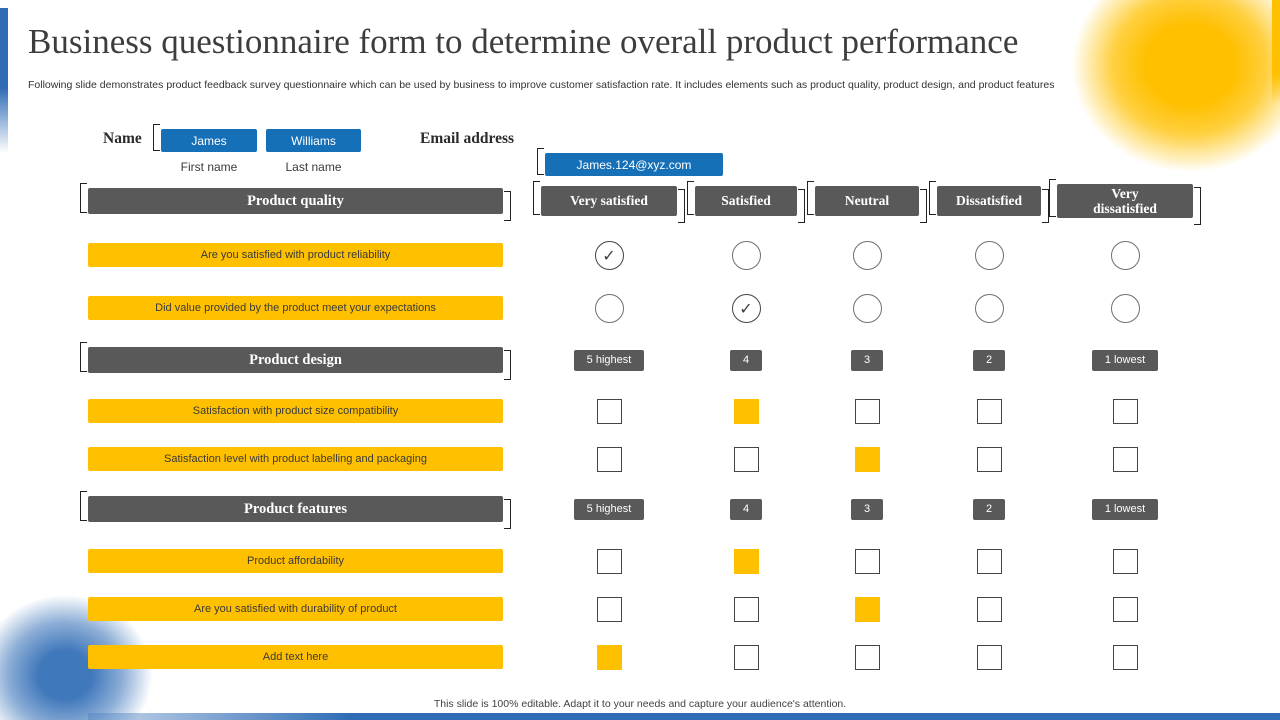  I want to click on name-label: Name, so click(122, 138).